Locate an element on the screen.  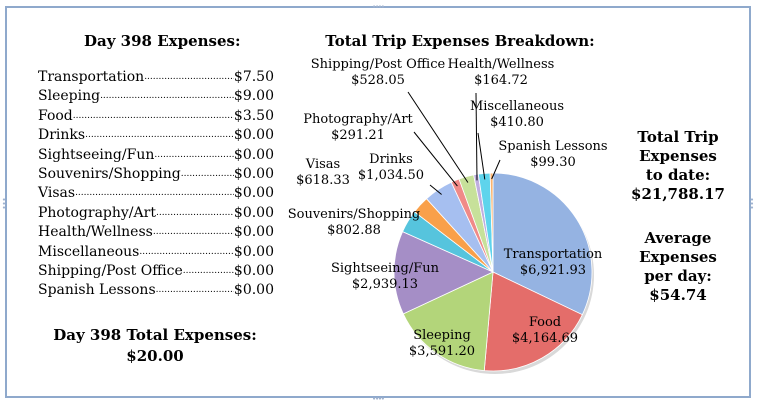
expense-label: Spanish Lessons is located at coordinates (97, 290).